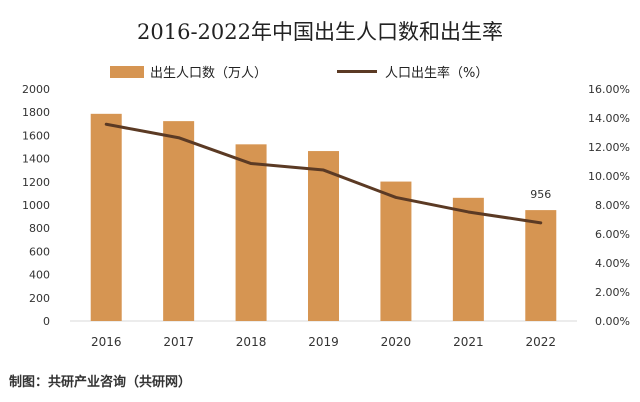 Image resolution: width=640 pixels, height=402 pixels. What do you see at coordinates (320, 32) in the screenshot?
I see `chart-title: 2016-2022年中国出生人口数和出生率` at bounding box center [320, 32].